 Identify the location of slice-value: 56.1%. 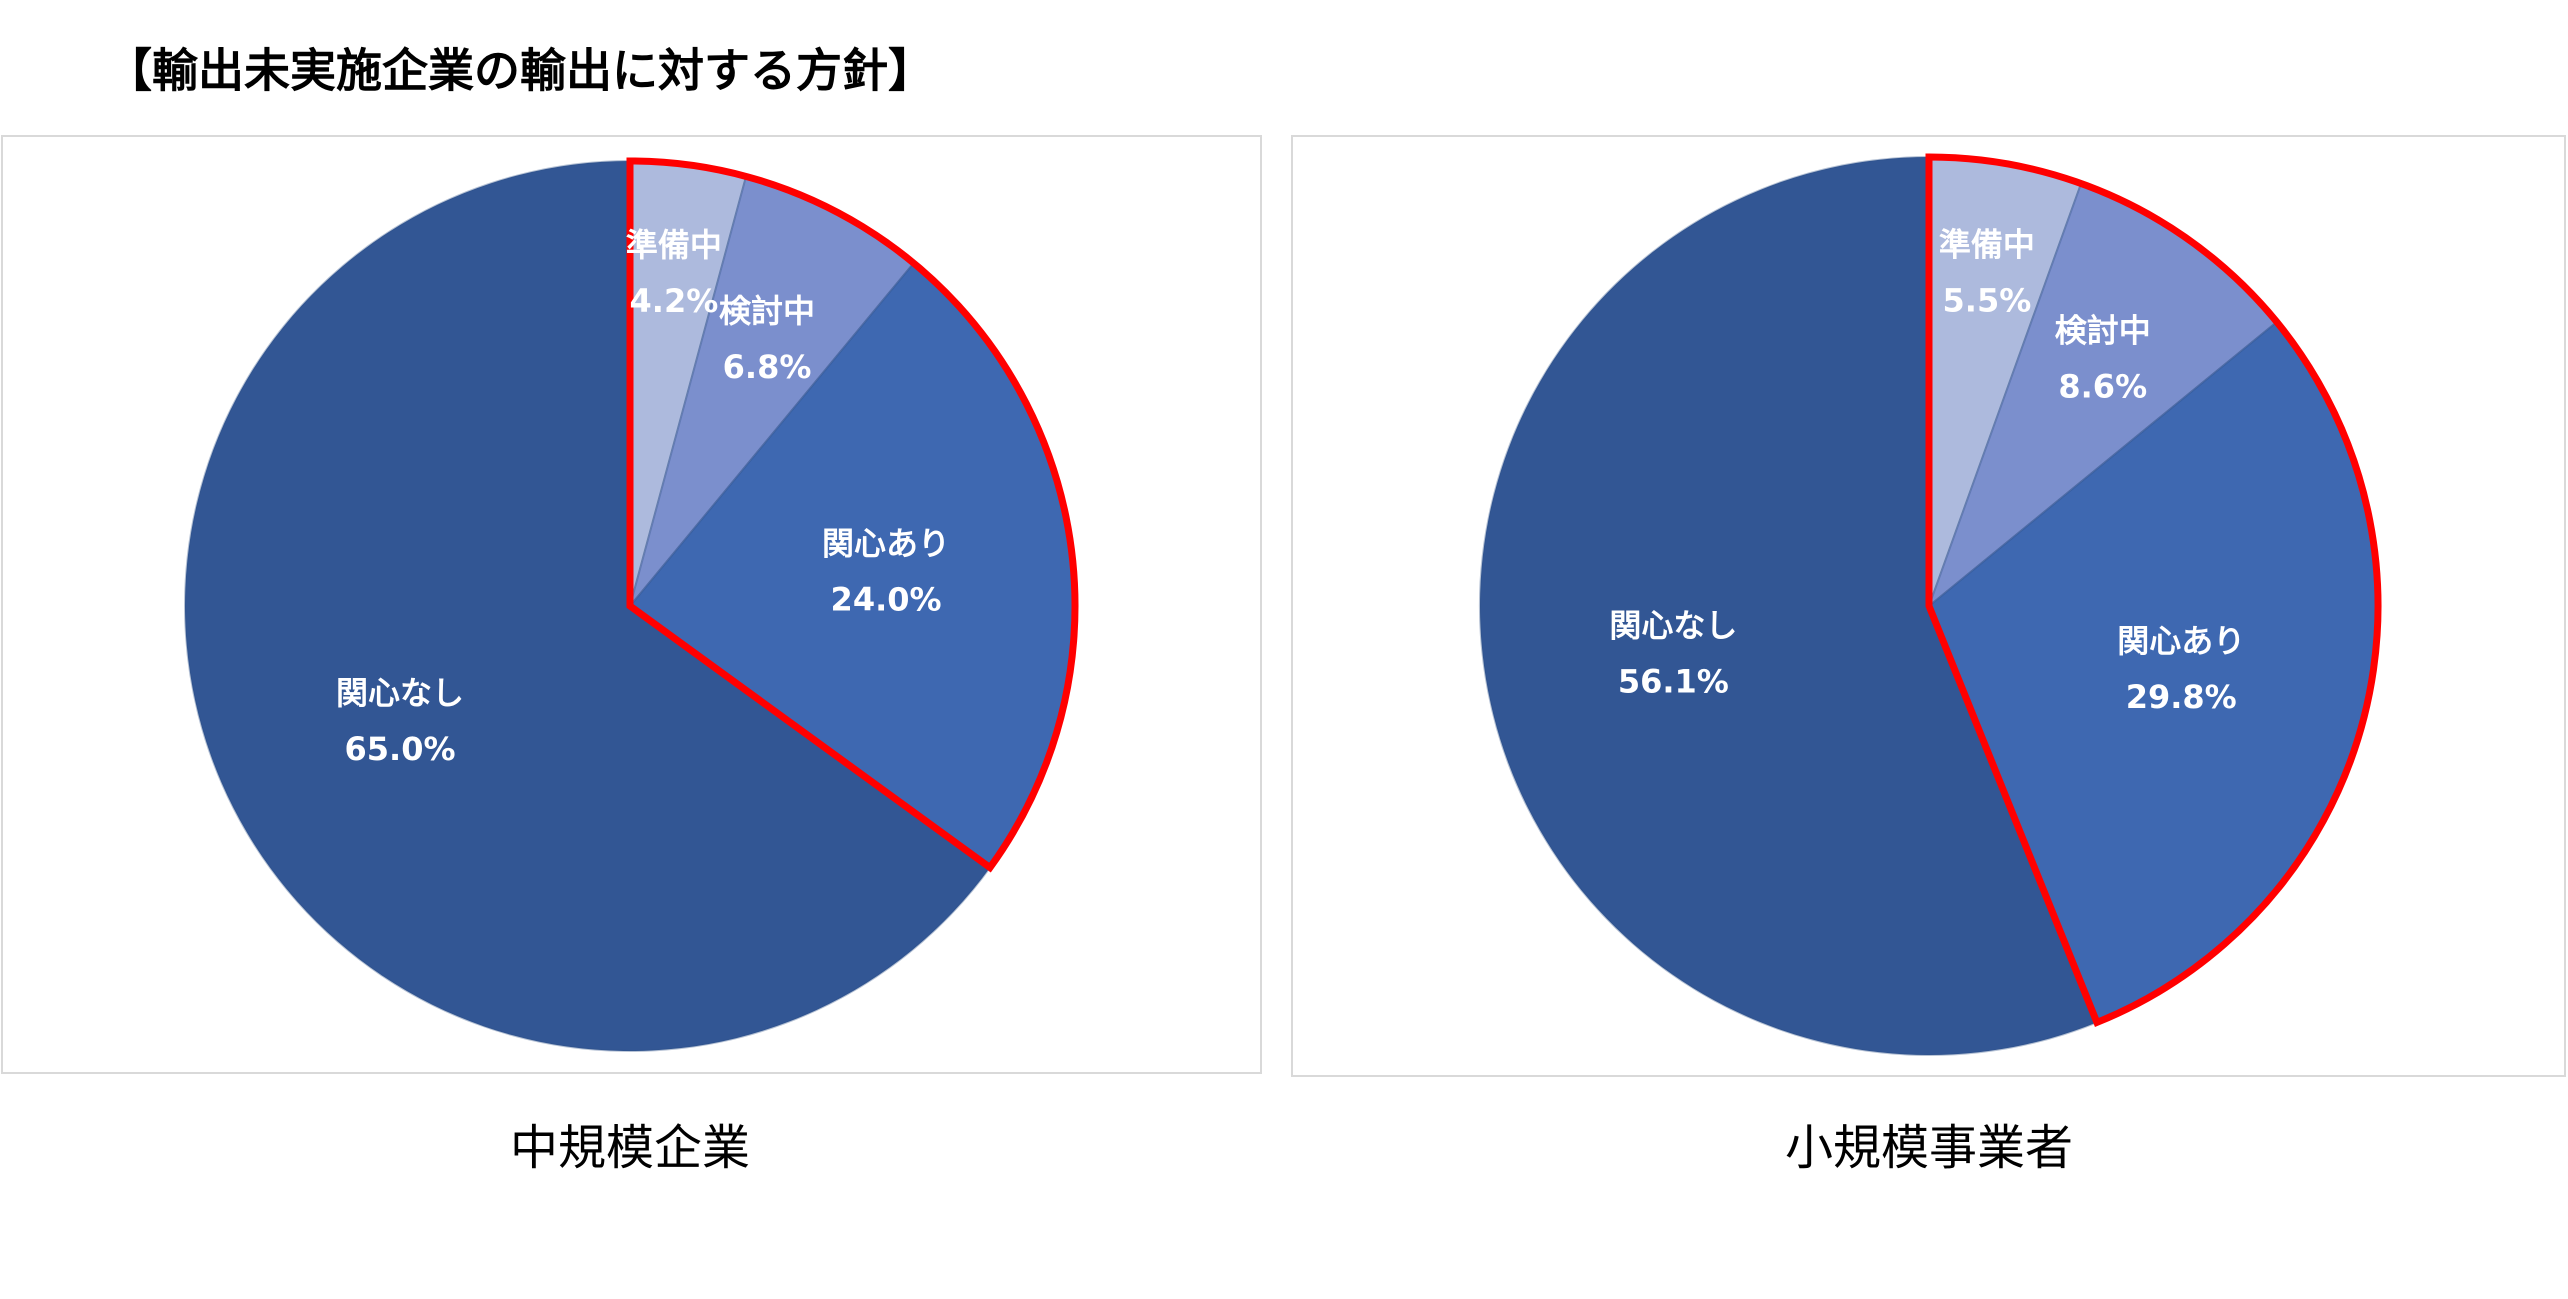
(1673, 682).